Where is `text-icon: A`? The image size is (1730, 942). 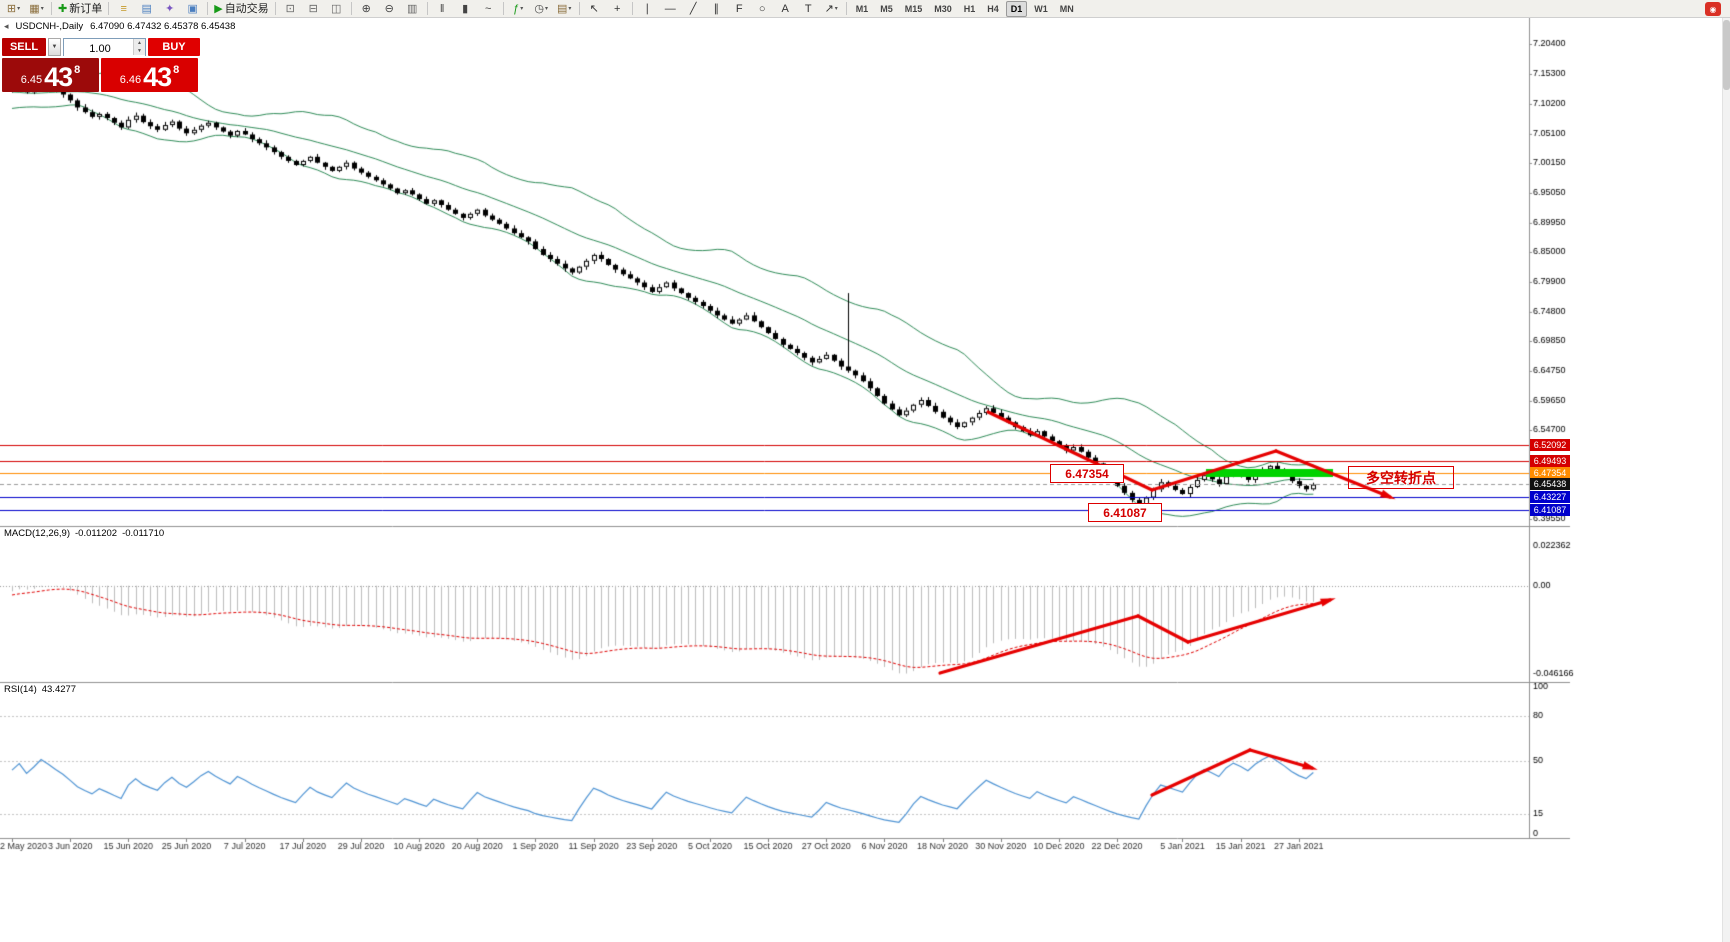
text-icon: A is located at coordinates (785, 8).